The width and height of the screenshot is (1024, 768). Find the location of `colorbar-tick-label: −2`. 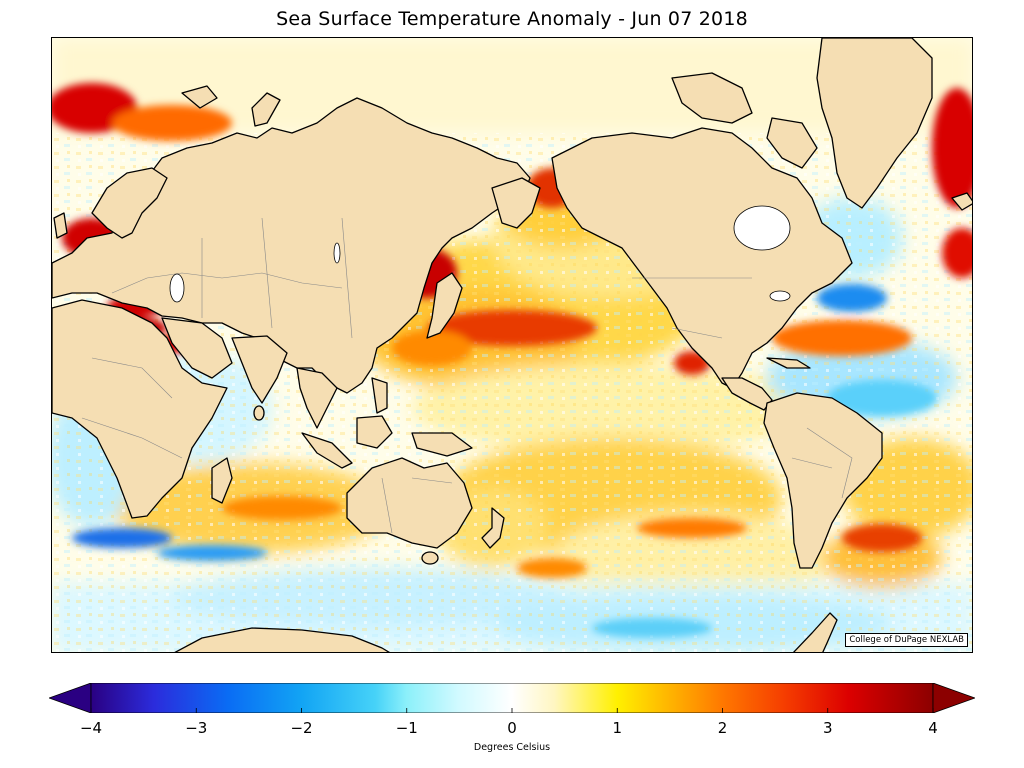

colorbar-tick-label: −2 is located at coordinates (301, 728).